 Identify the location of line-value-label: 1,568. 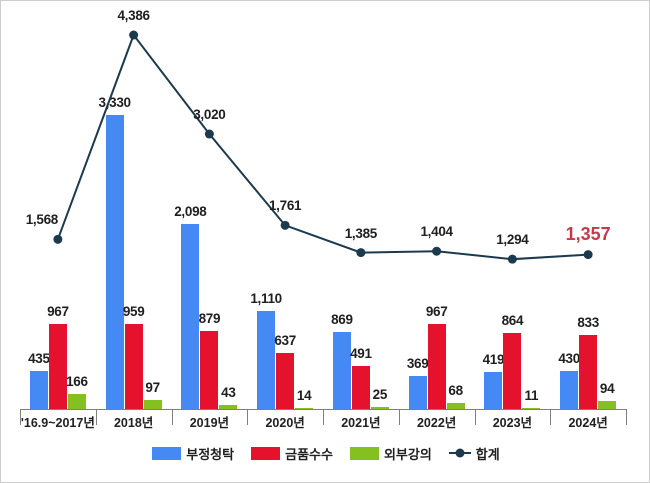
(42, 220).